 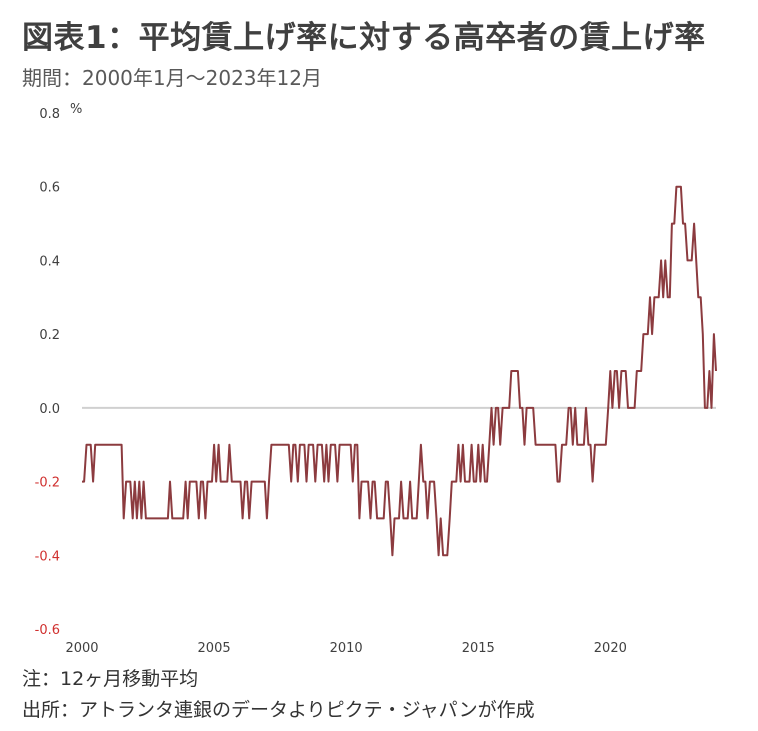 I want to click on y-tick-label: -0.4, so click(x=47, y=556).